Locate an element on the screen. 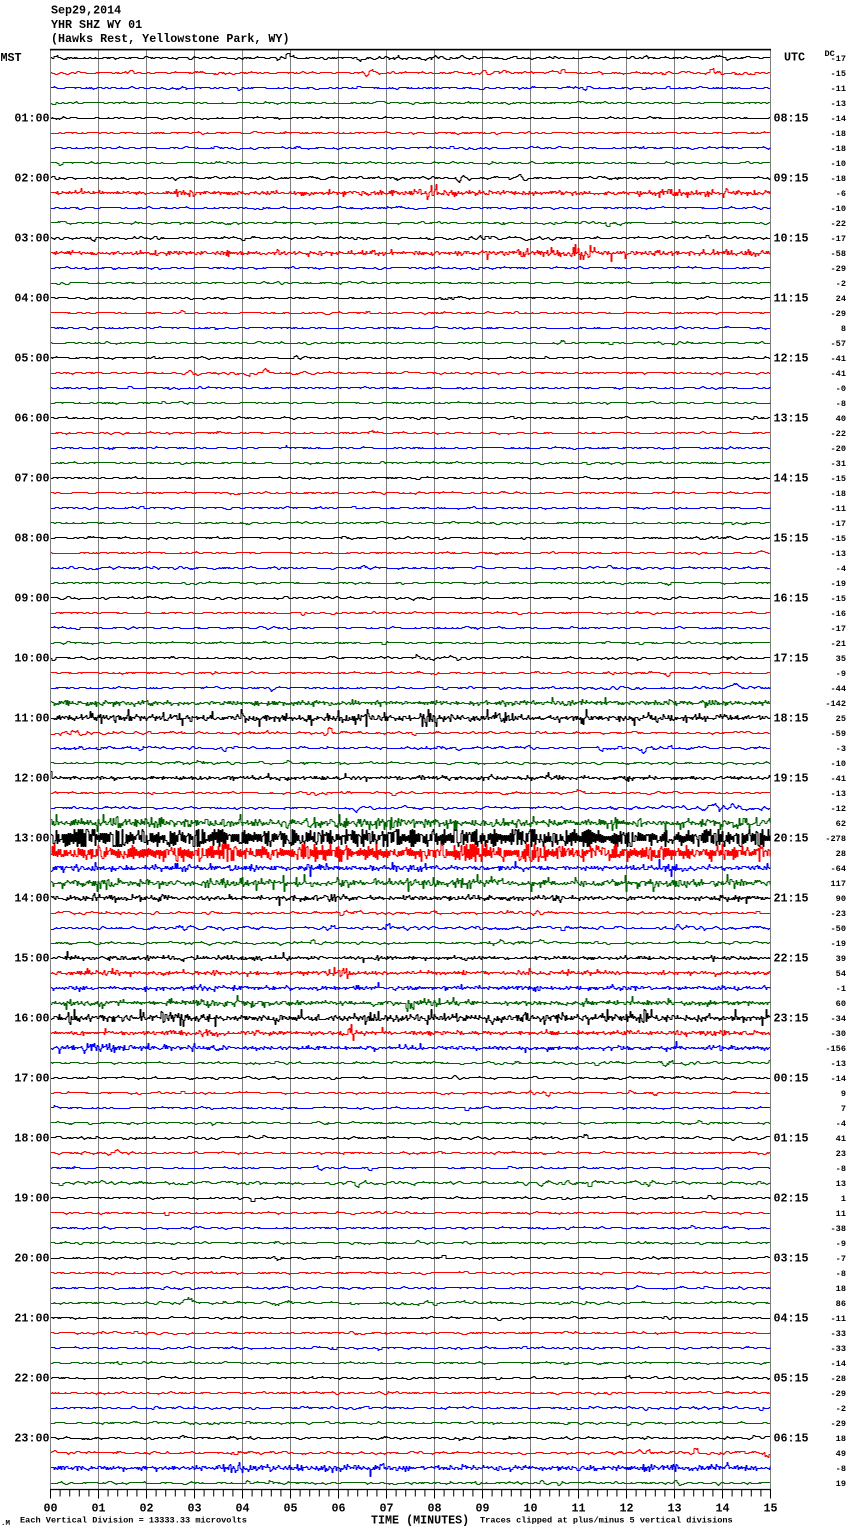 The height and width of the screenshot is (1539, 850). svg-text: 28 is located at coordinates (841, 854).